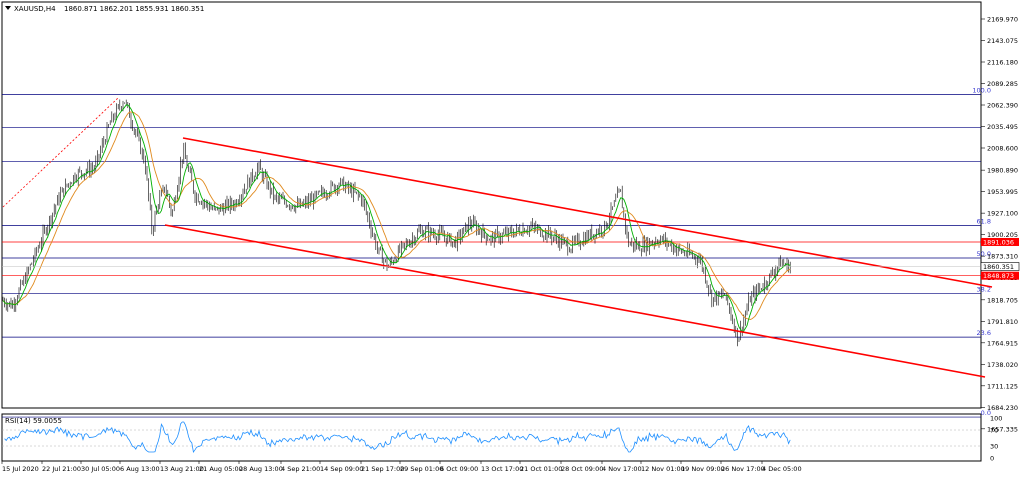 The width and height of the screenshot is (1024, 481). I want to click on price-tick-label: 1791.810, so click(1002, 322).